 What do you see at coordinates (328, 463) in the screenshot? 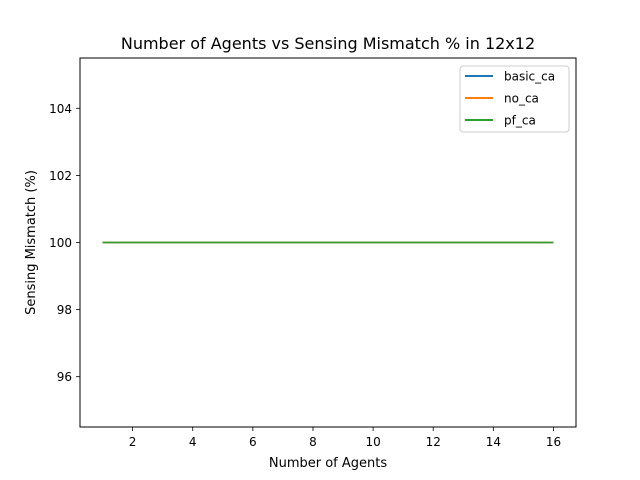
I see `x-axis-label: Number of Agents` at bounding box center [328, 463].